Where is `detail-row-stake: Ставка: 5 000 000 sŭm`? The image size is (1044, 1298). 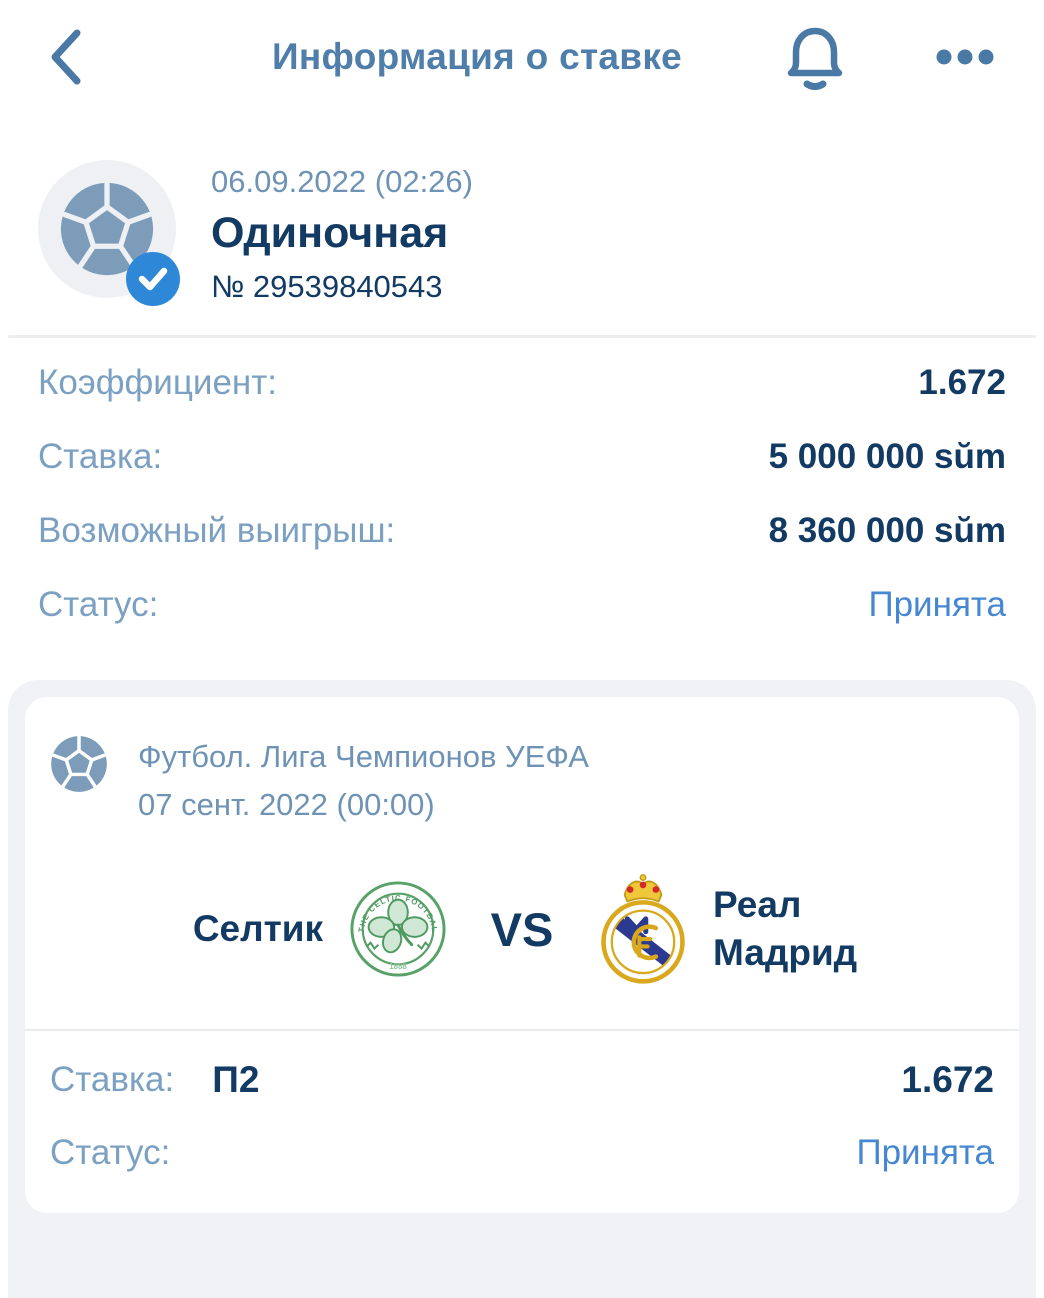
detail-row-stake: Ставка: 5 000 000 sŭm is located at coordinates (522, 457).